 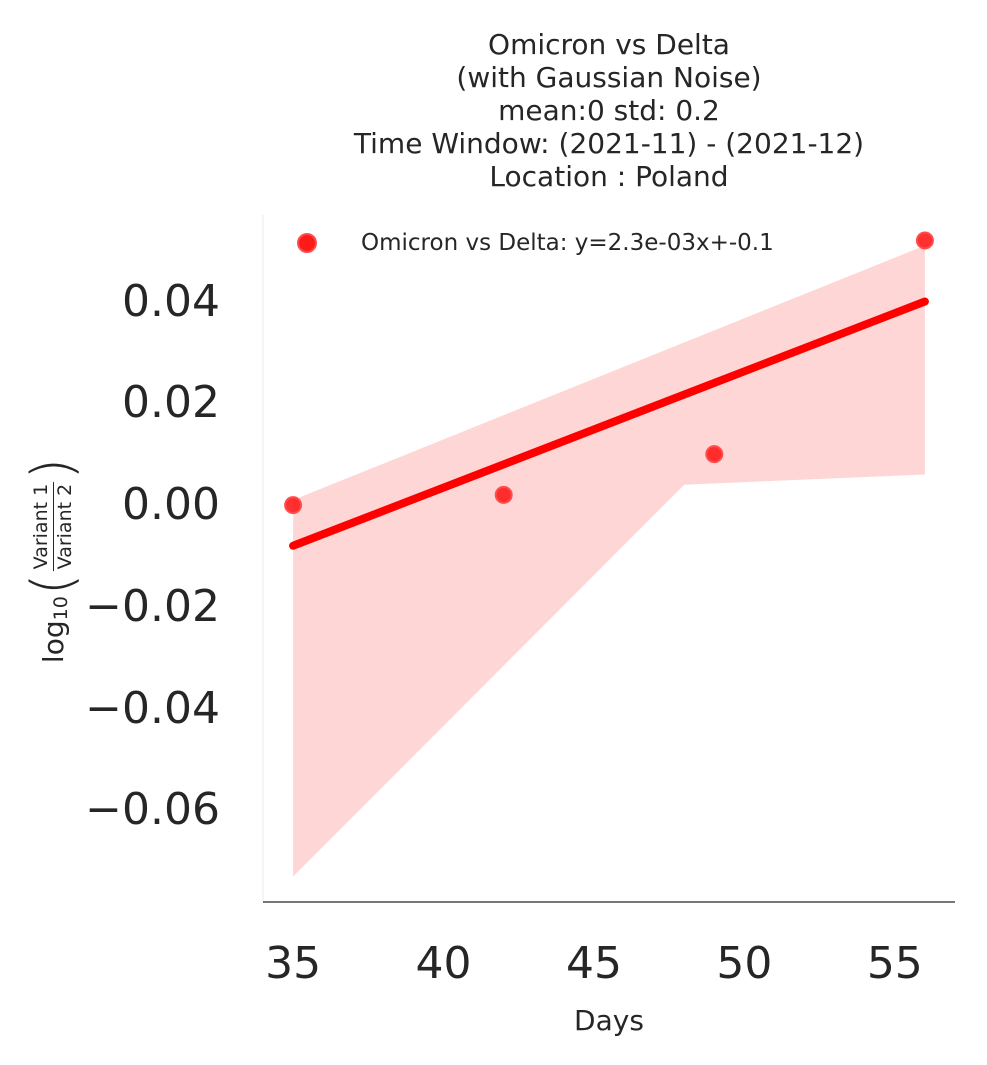 I want to click on x-tick-label: 55, so click(x=894, y=963).